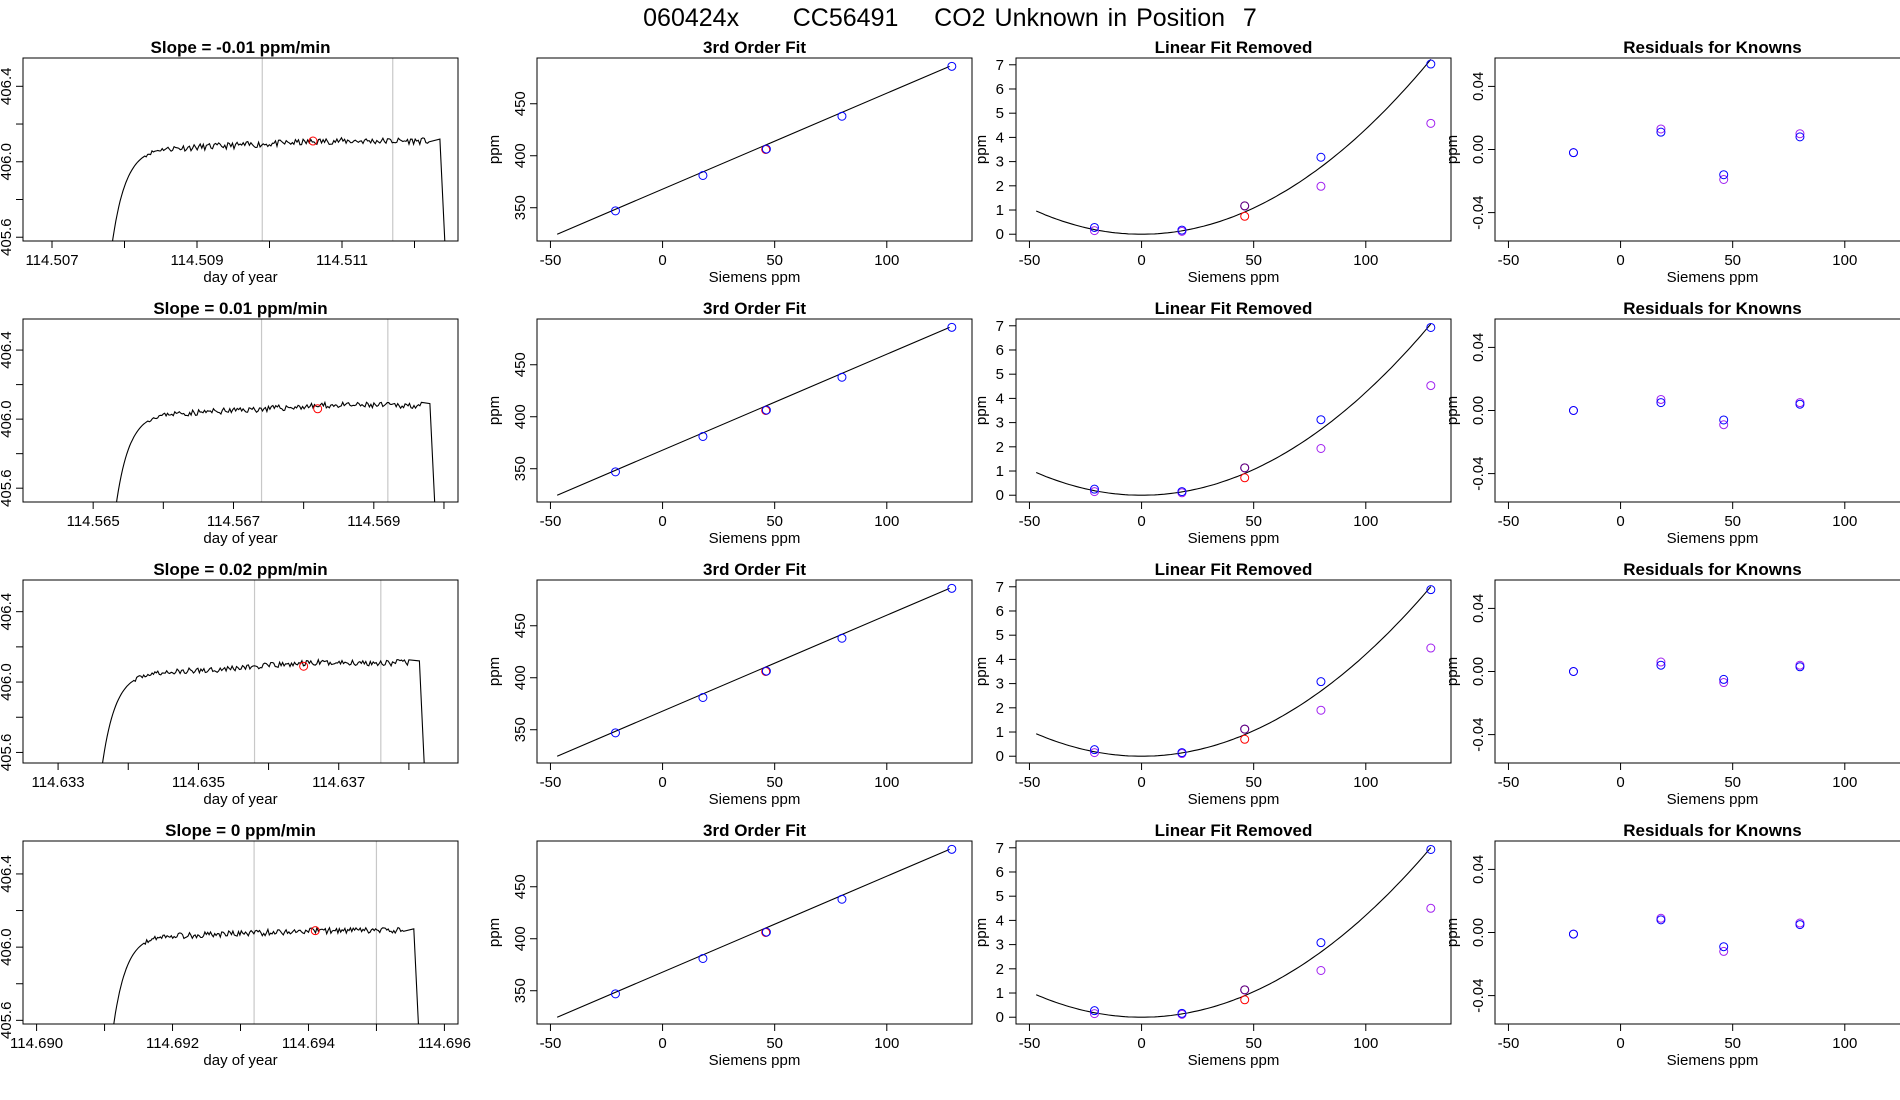 The image size is (1900, 1100). What do you see at coordinates (1478, 671) in the screenshot?
I see `y-tick-label: 0.00` at bounding box center [1478, 671].